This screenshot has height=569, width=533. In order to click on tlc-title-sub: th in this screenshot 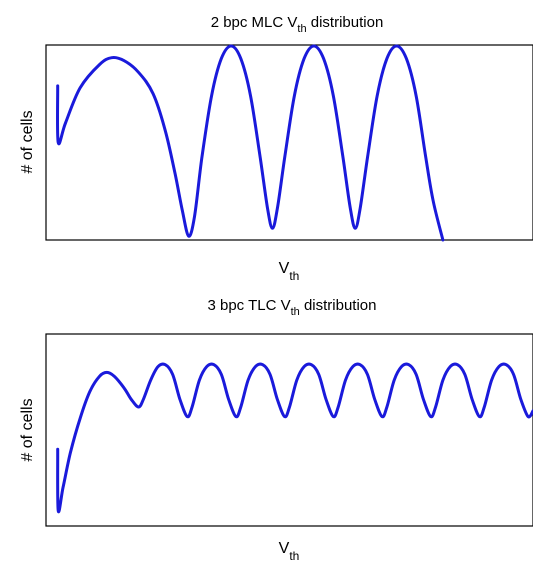, I will do `click(295, 312)`.